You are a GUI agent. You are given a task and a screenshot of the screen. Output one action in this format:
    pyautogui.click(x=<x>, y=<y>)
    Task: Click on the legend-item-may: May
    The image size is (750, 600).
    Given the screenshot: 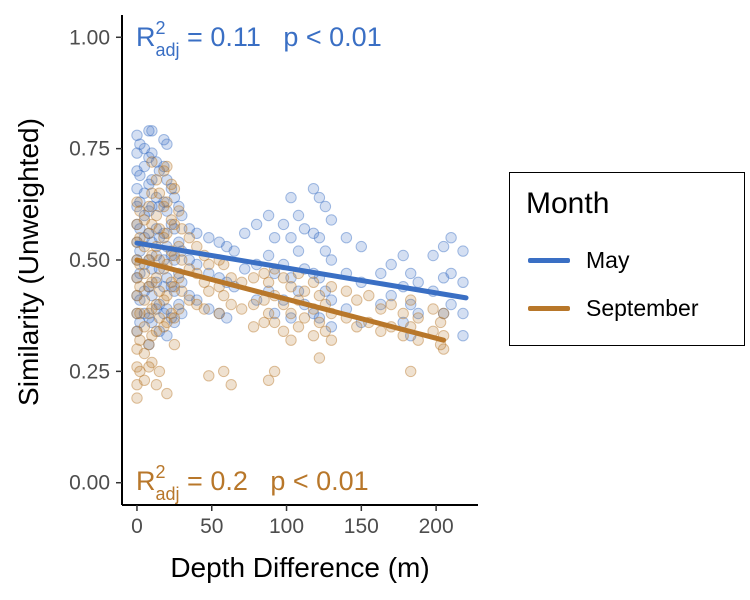 What is the action you would take?
    pyautogui.click(x=578, y=260)
    